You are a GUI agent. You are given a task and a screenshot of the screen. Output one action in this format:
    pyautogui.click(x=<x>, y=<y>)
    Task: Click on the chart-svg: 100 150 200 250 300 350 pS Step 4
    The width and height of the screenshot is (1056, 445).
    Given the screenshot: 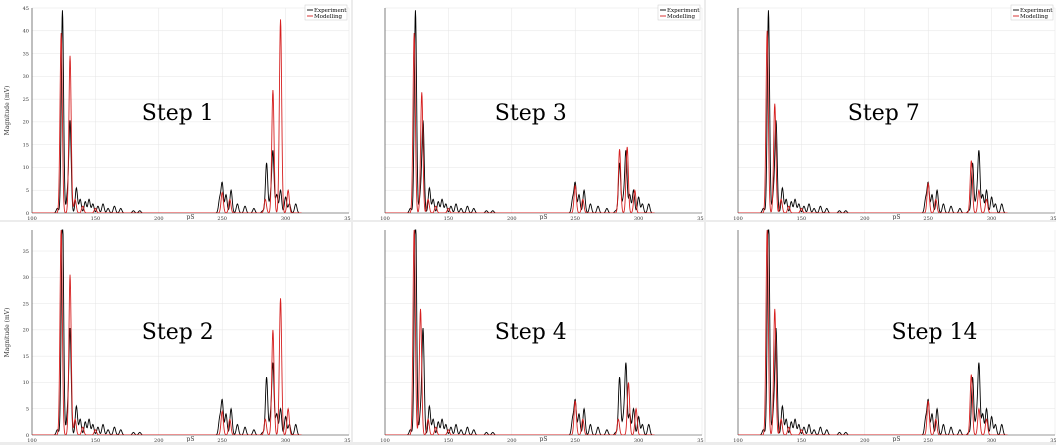 What is the action you would take?
    pyautogui.click(x=542, y=335)
    